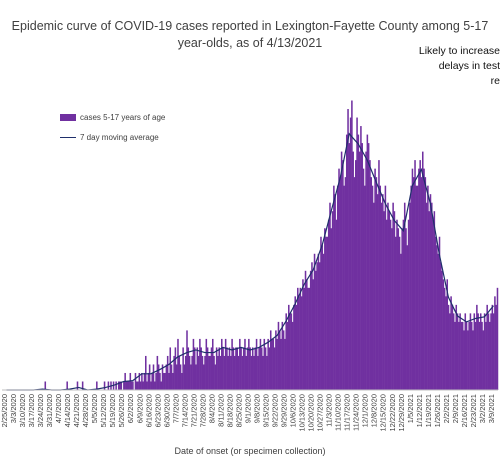  Describe the element at coordinates (495, 81) in the screenshot. I see `annotation-line-3: re` at that location.